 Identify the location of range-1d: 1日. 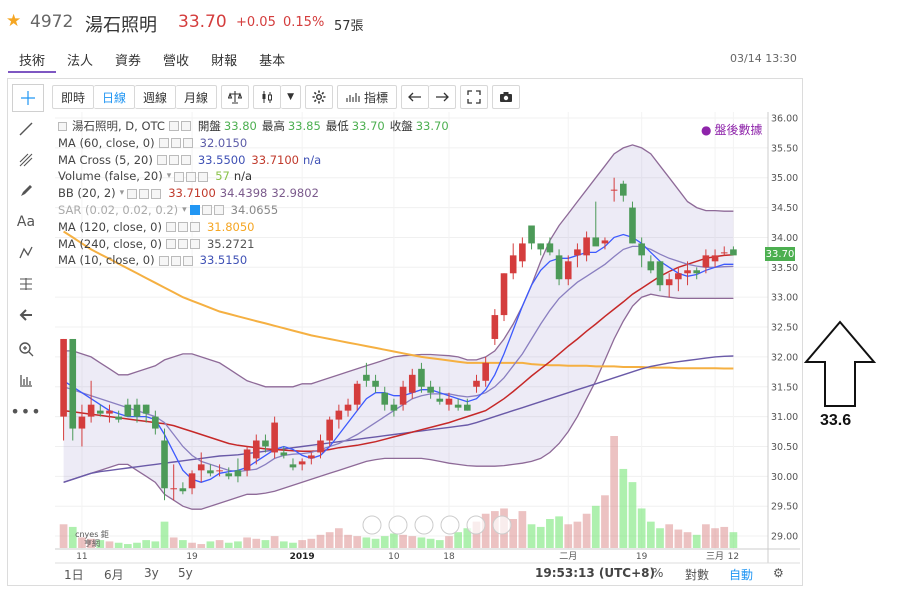
(74, 575).